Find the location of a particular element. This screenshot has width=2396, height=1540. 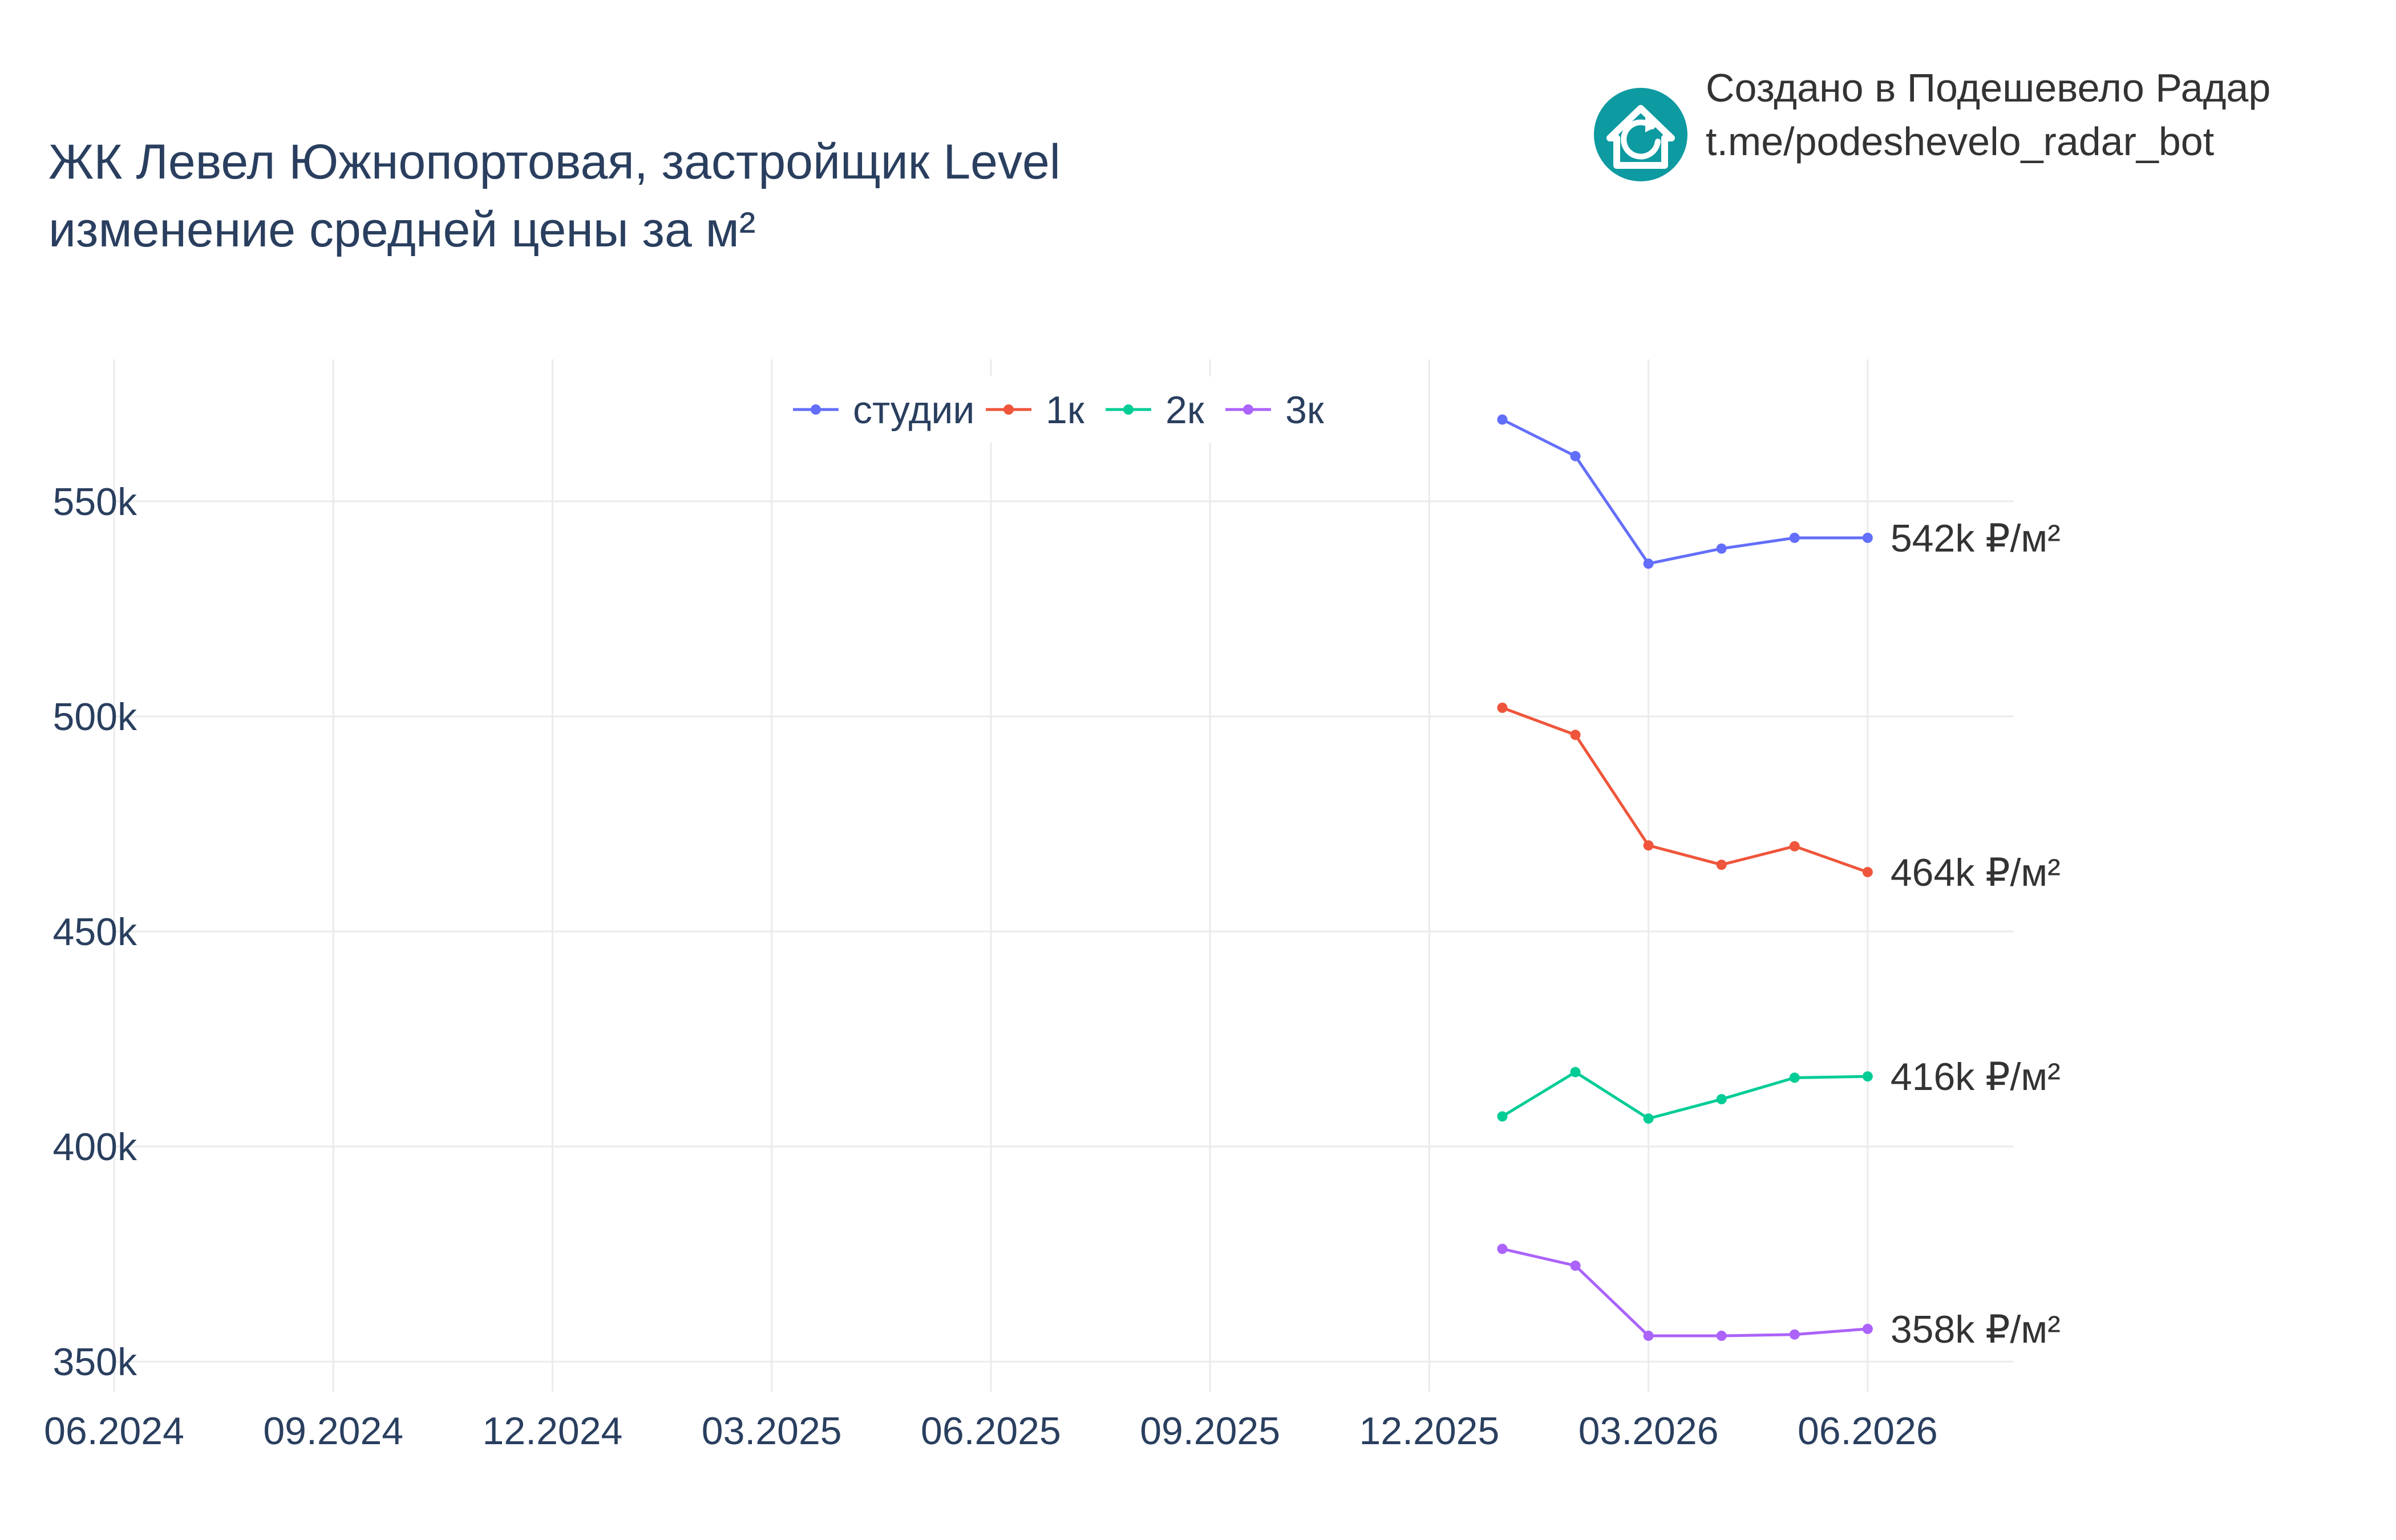

legend-label: 1к is located at coordinates (1065, 410).